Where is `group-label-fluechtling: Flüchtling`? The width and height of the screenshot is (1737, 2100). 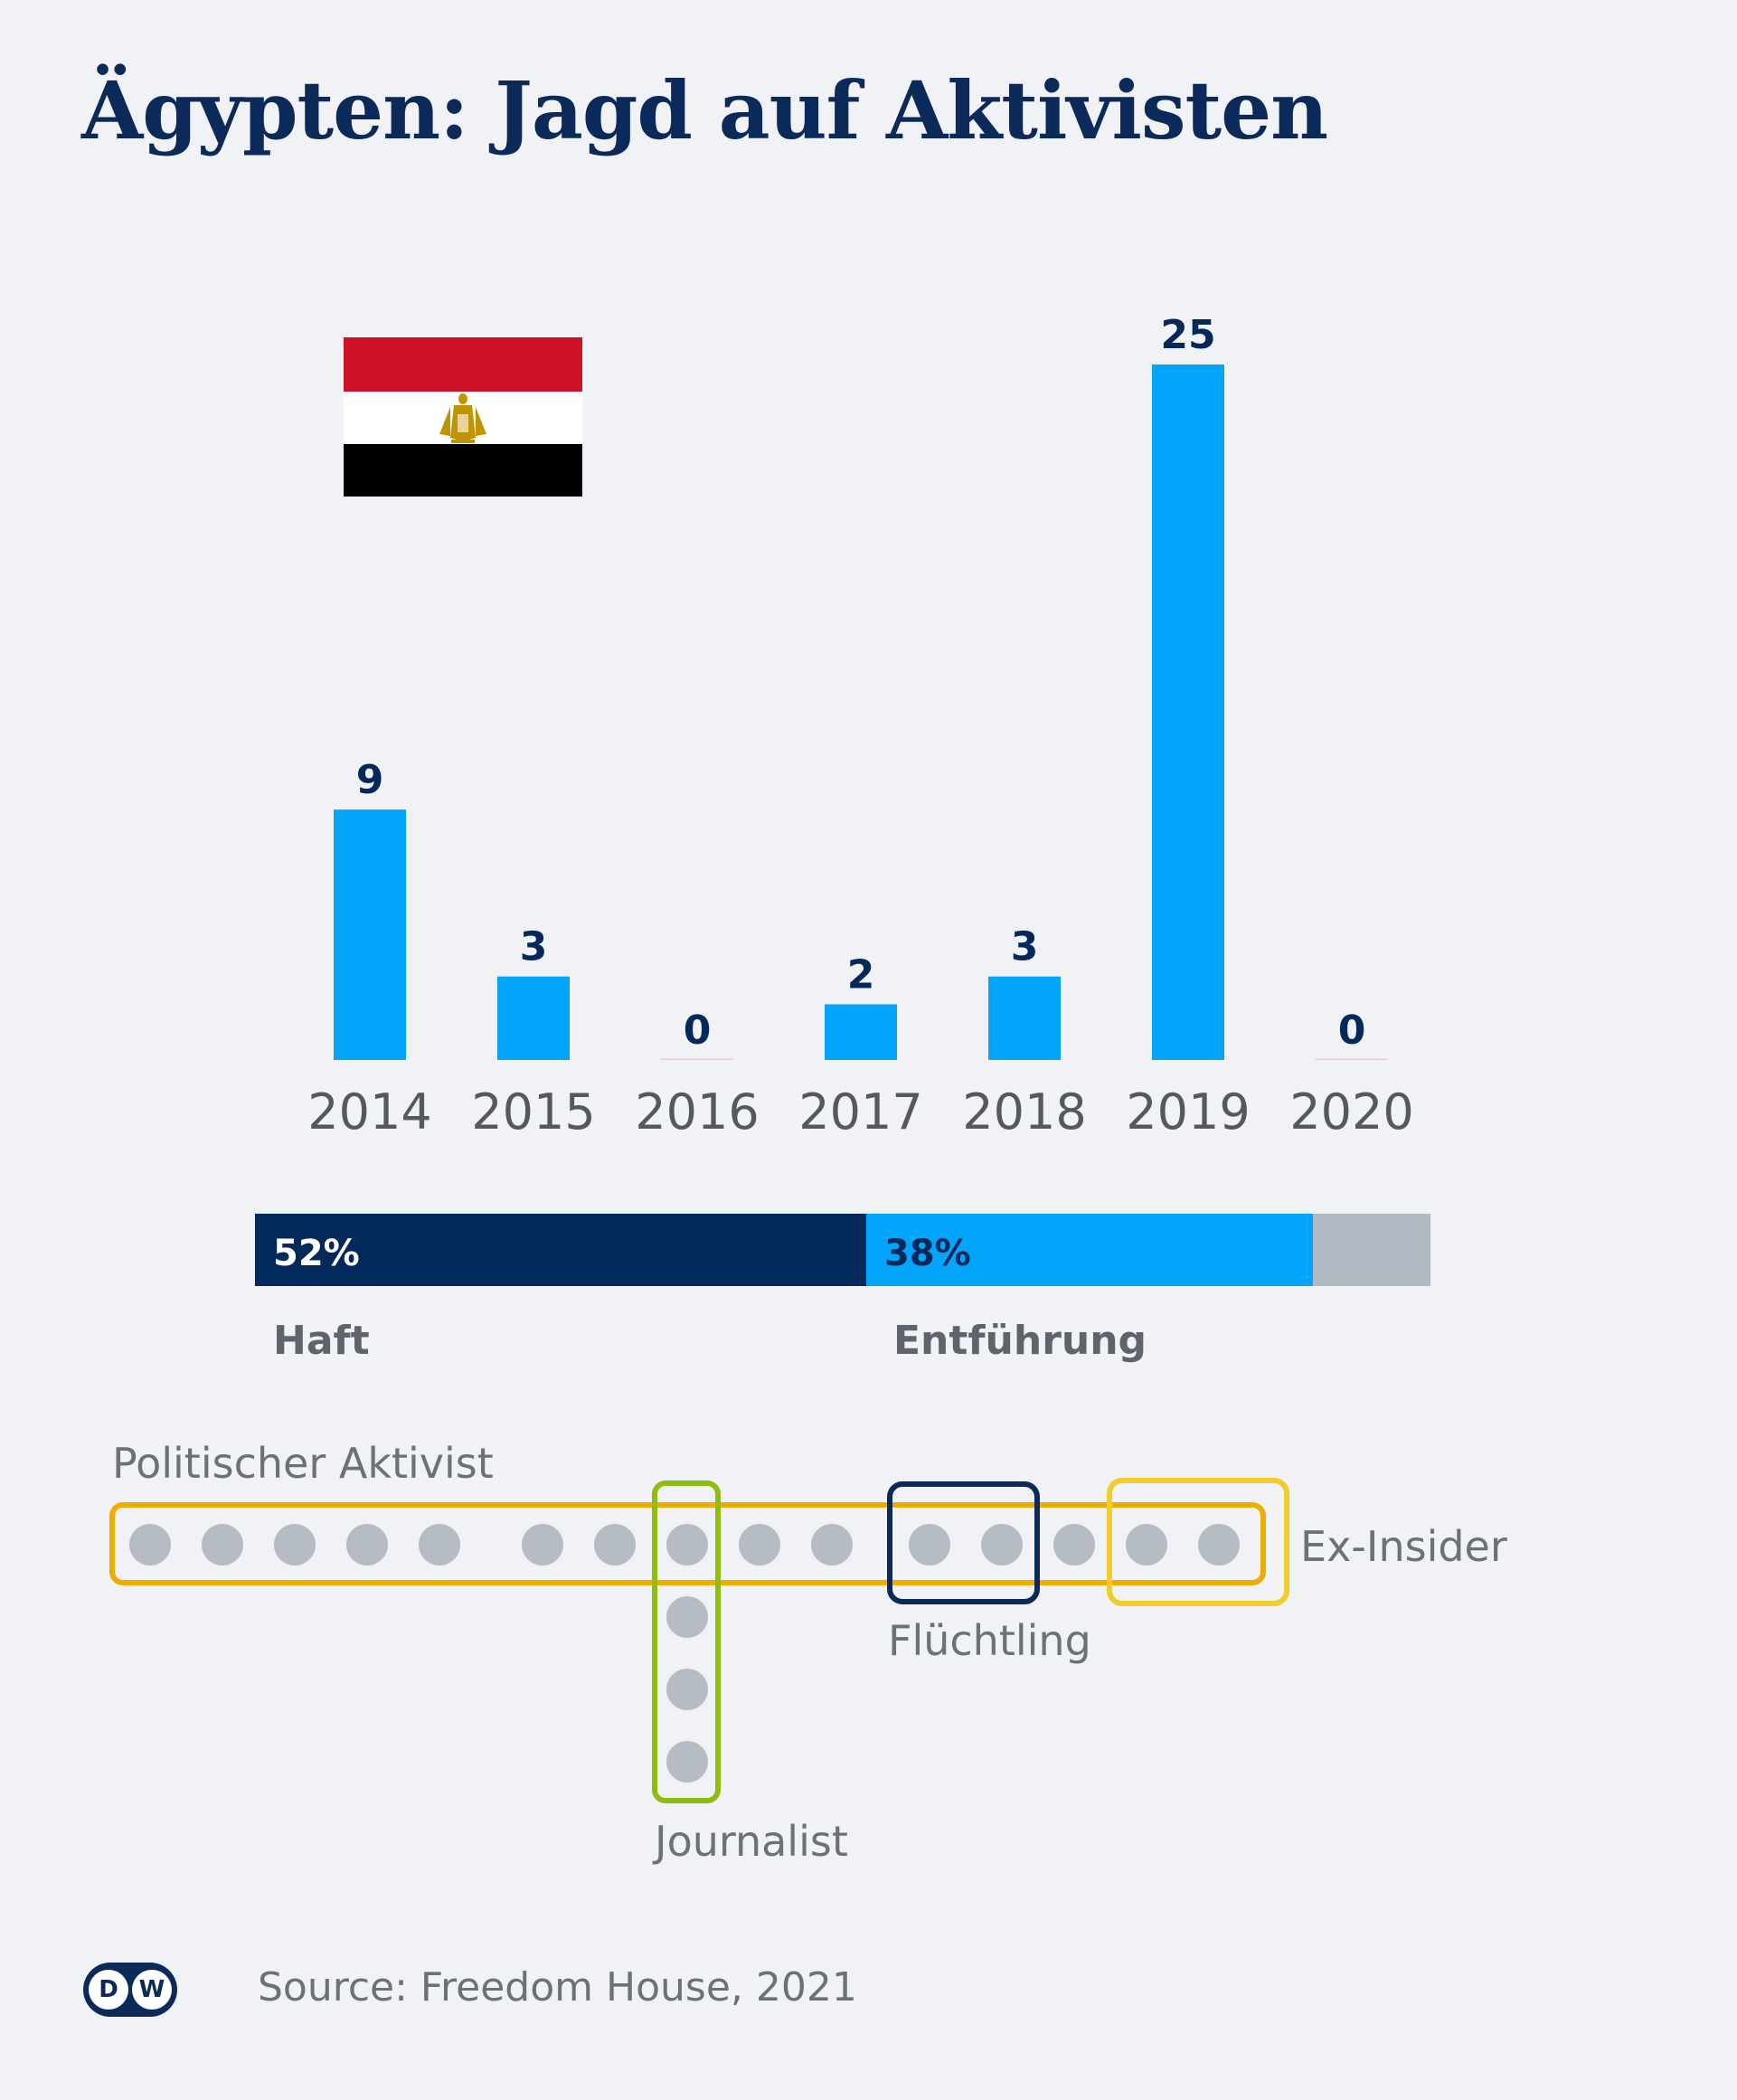
group-label-fluechtling: Flüchtling is located at coordinates (990, 1640).